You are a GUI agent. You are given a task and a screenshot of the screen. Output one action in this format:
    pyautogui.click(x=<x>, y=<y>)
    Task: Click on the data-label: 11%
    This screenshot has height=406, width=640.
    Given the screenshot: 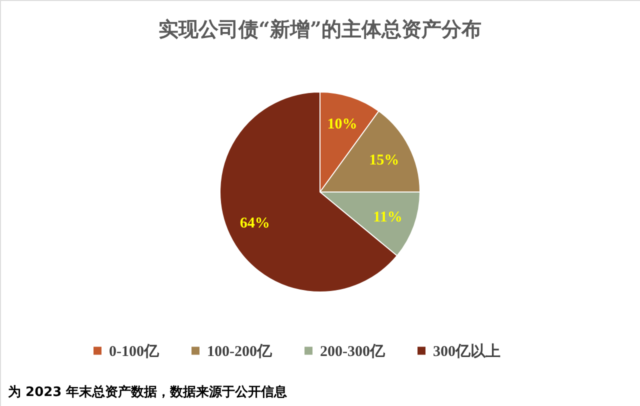 What is the action you would take?
    pyautogui.click(x=387, y=217)
    